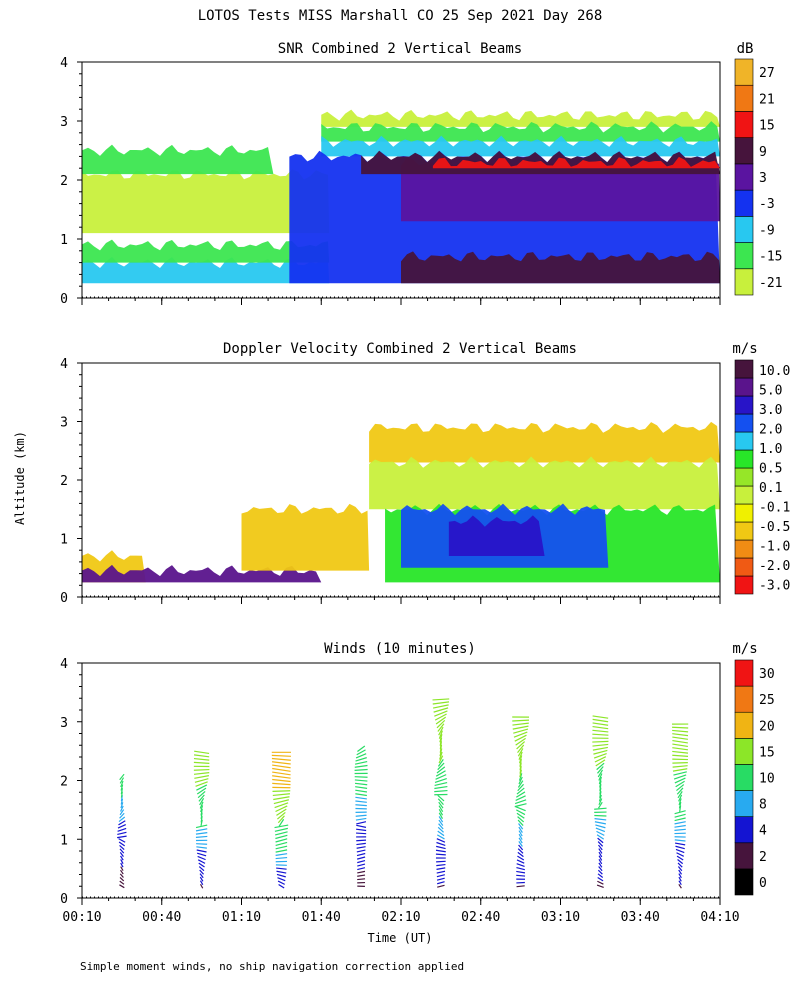 The height and width of the screenshot is (1000, 800). Describe the element at coordinates (770, 257) in the screenshot. I see `colorbar-label: -15` at that location.